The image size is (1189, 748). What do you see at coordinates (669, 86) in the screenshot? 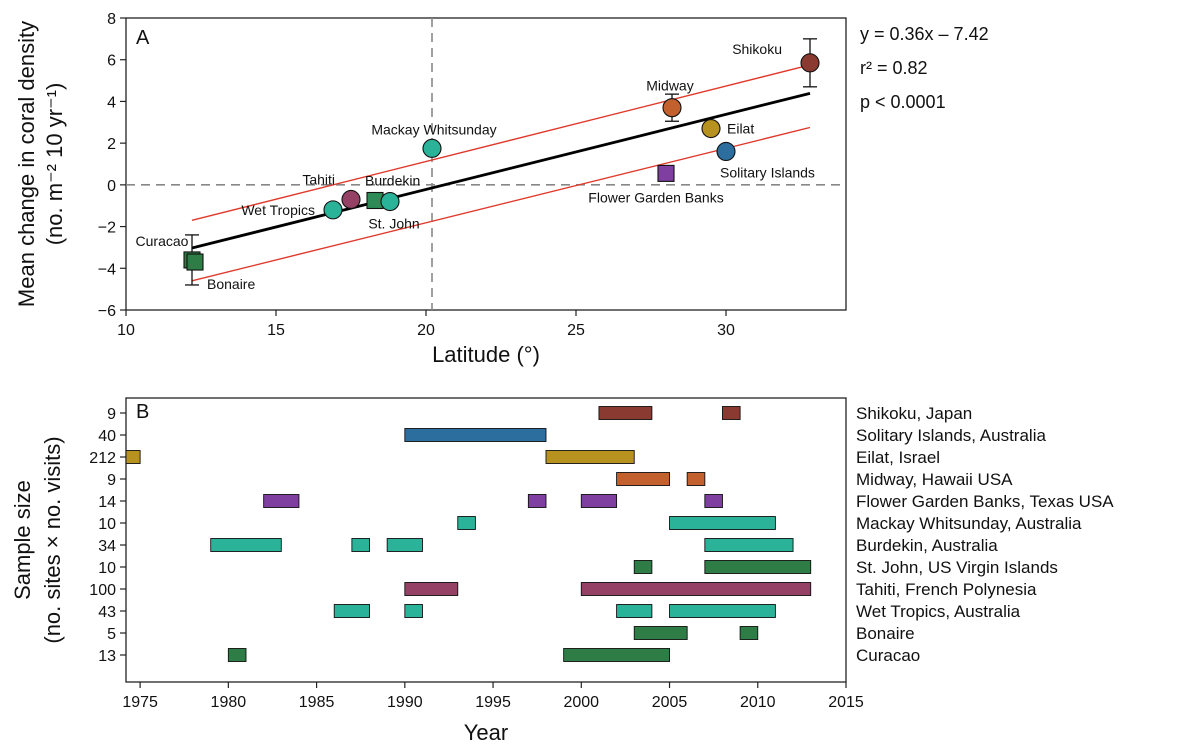
I see `point-label-midway: Midway` at bounding box center [669, 86].